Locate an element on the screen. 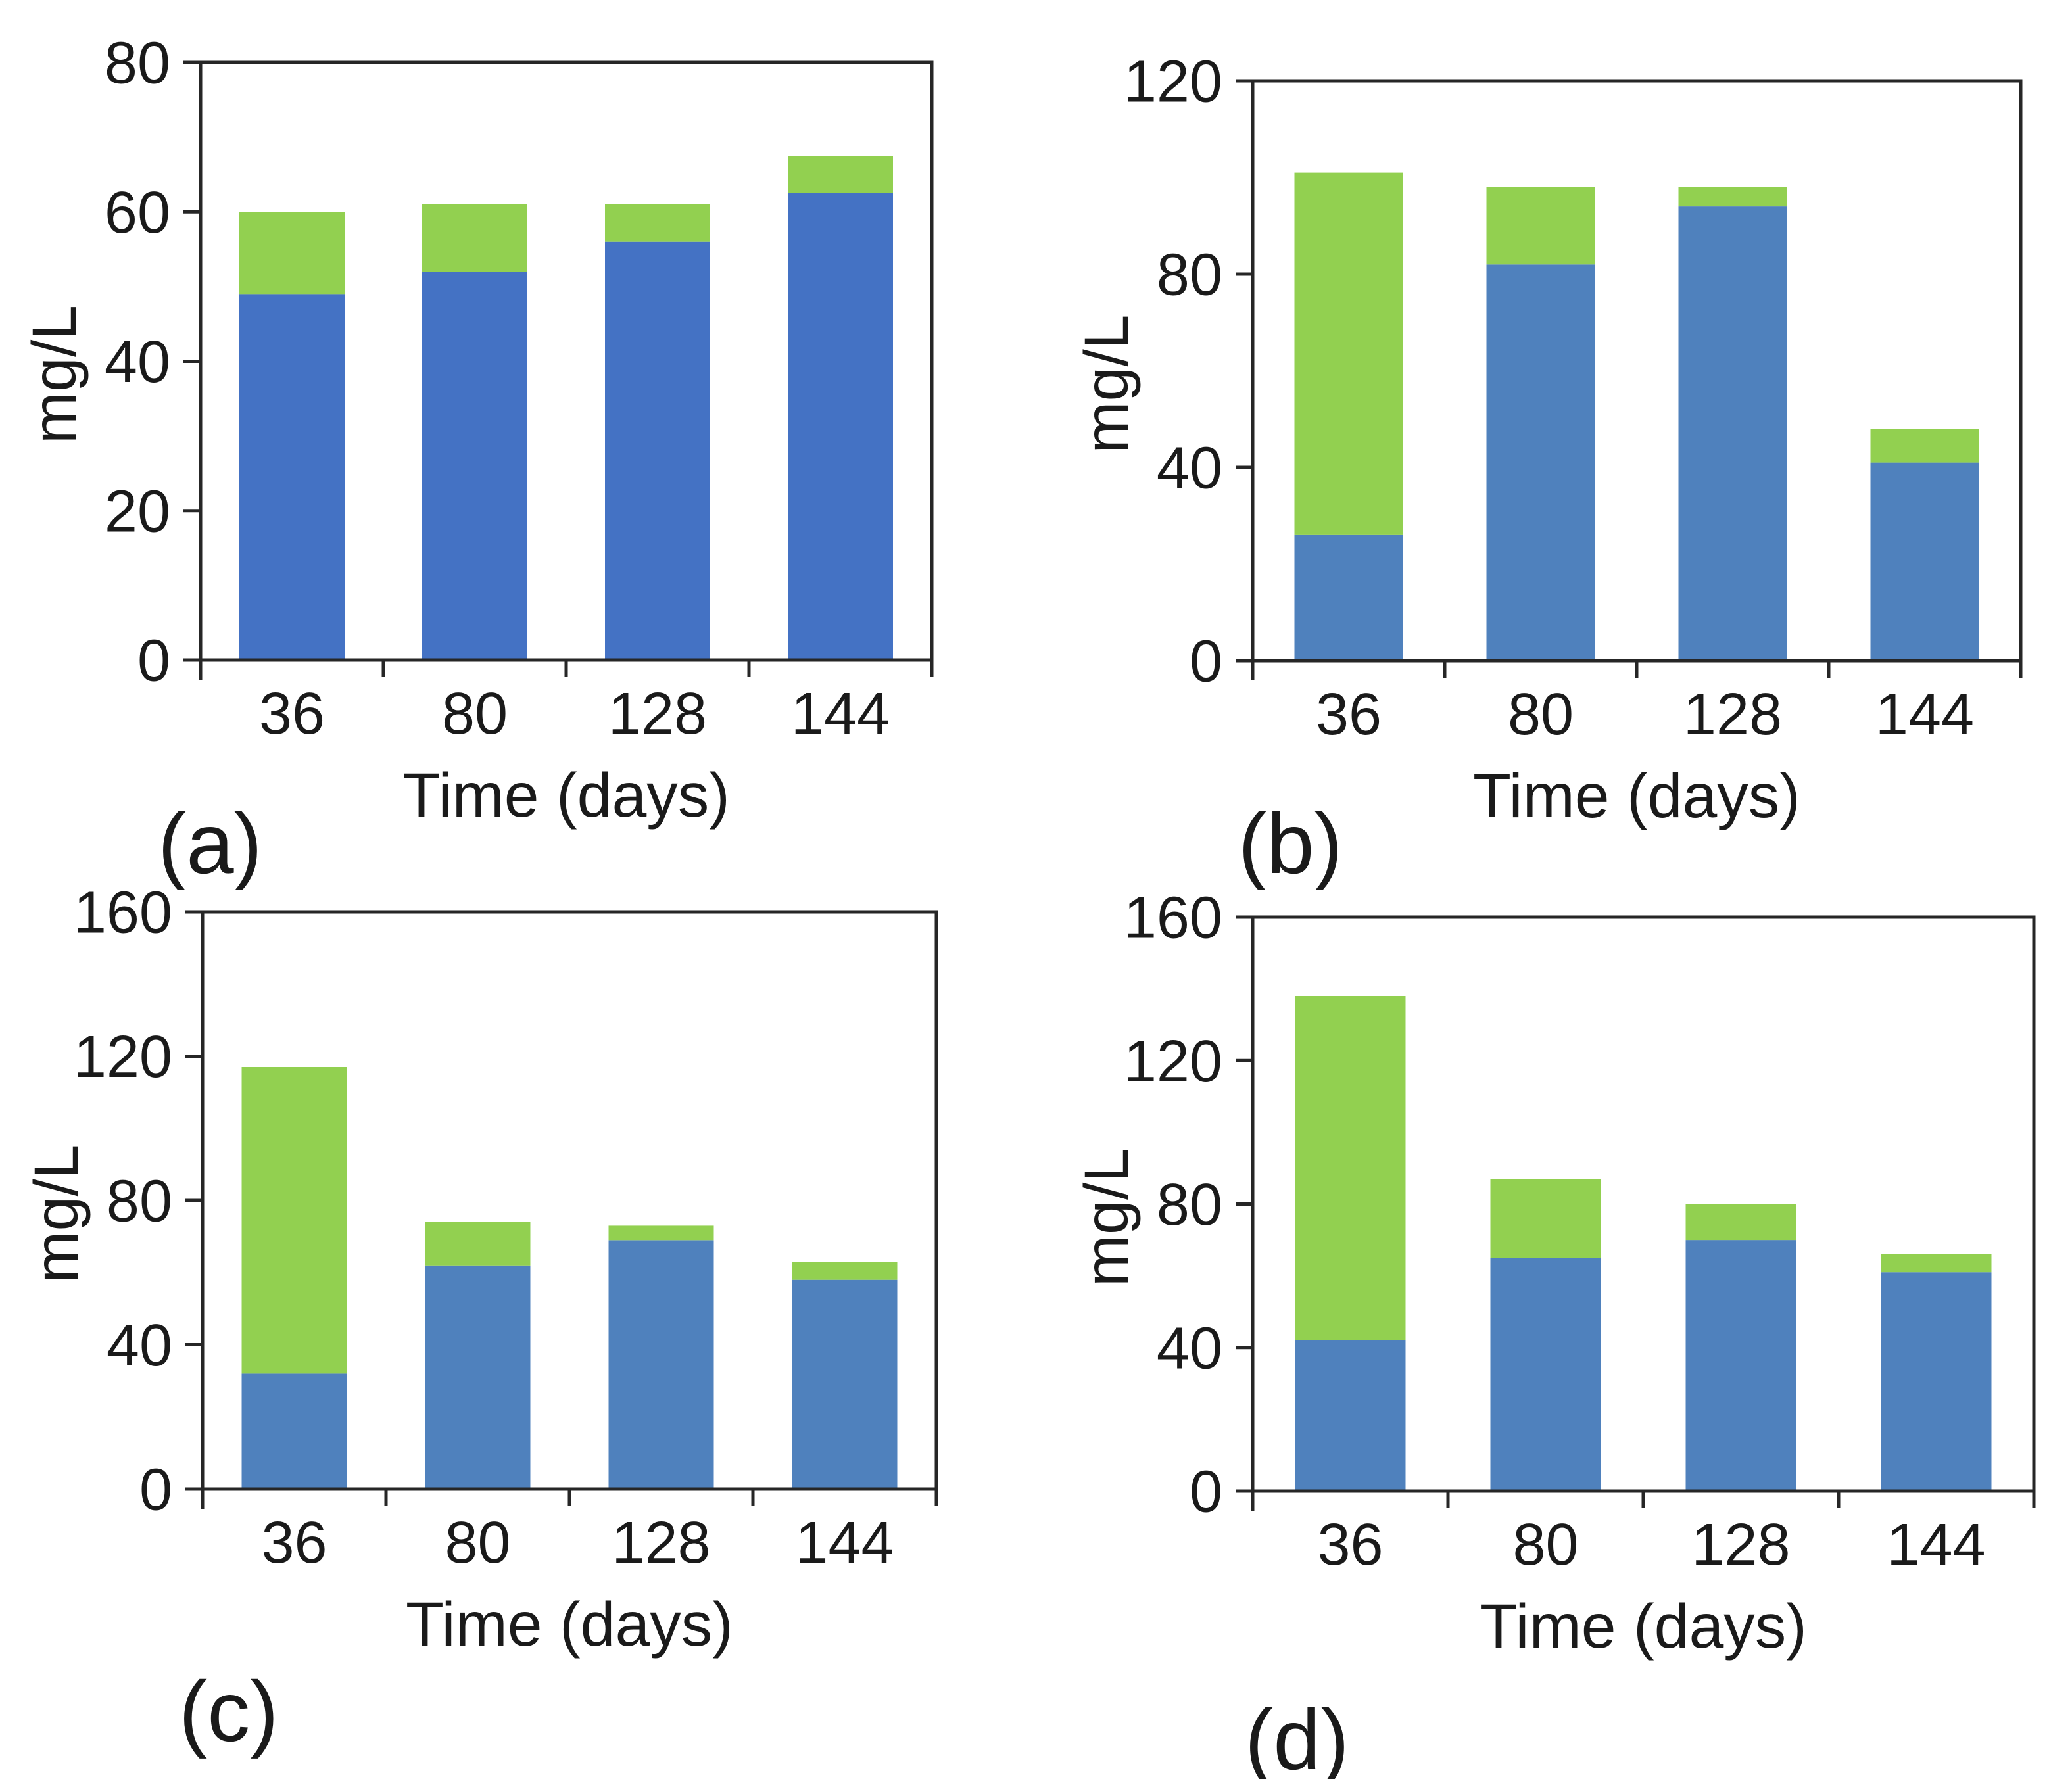  panel-label-d: (d) is located at coordinates (1297, 1736).